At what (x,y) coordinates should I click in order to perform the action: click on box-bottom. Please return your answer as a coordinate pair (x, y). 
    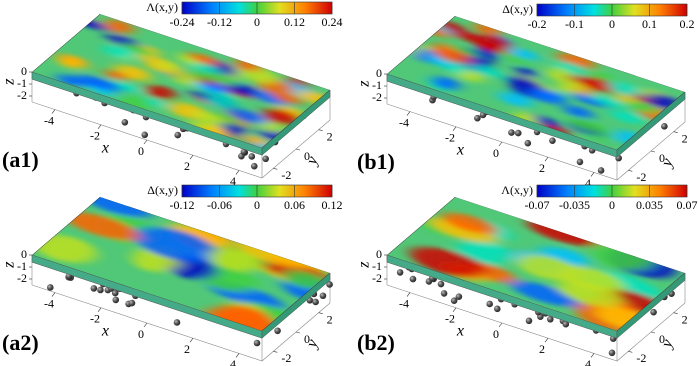
    Looking at the image, I should click on (181, 323).